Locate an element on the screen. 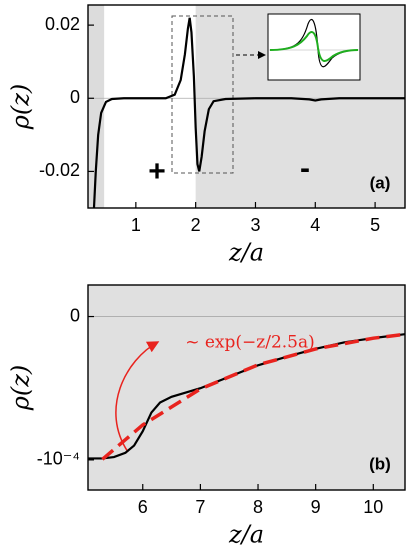  annotation: - is located at coordinates (305, 168).